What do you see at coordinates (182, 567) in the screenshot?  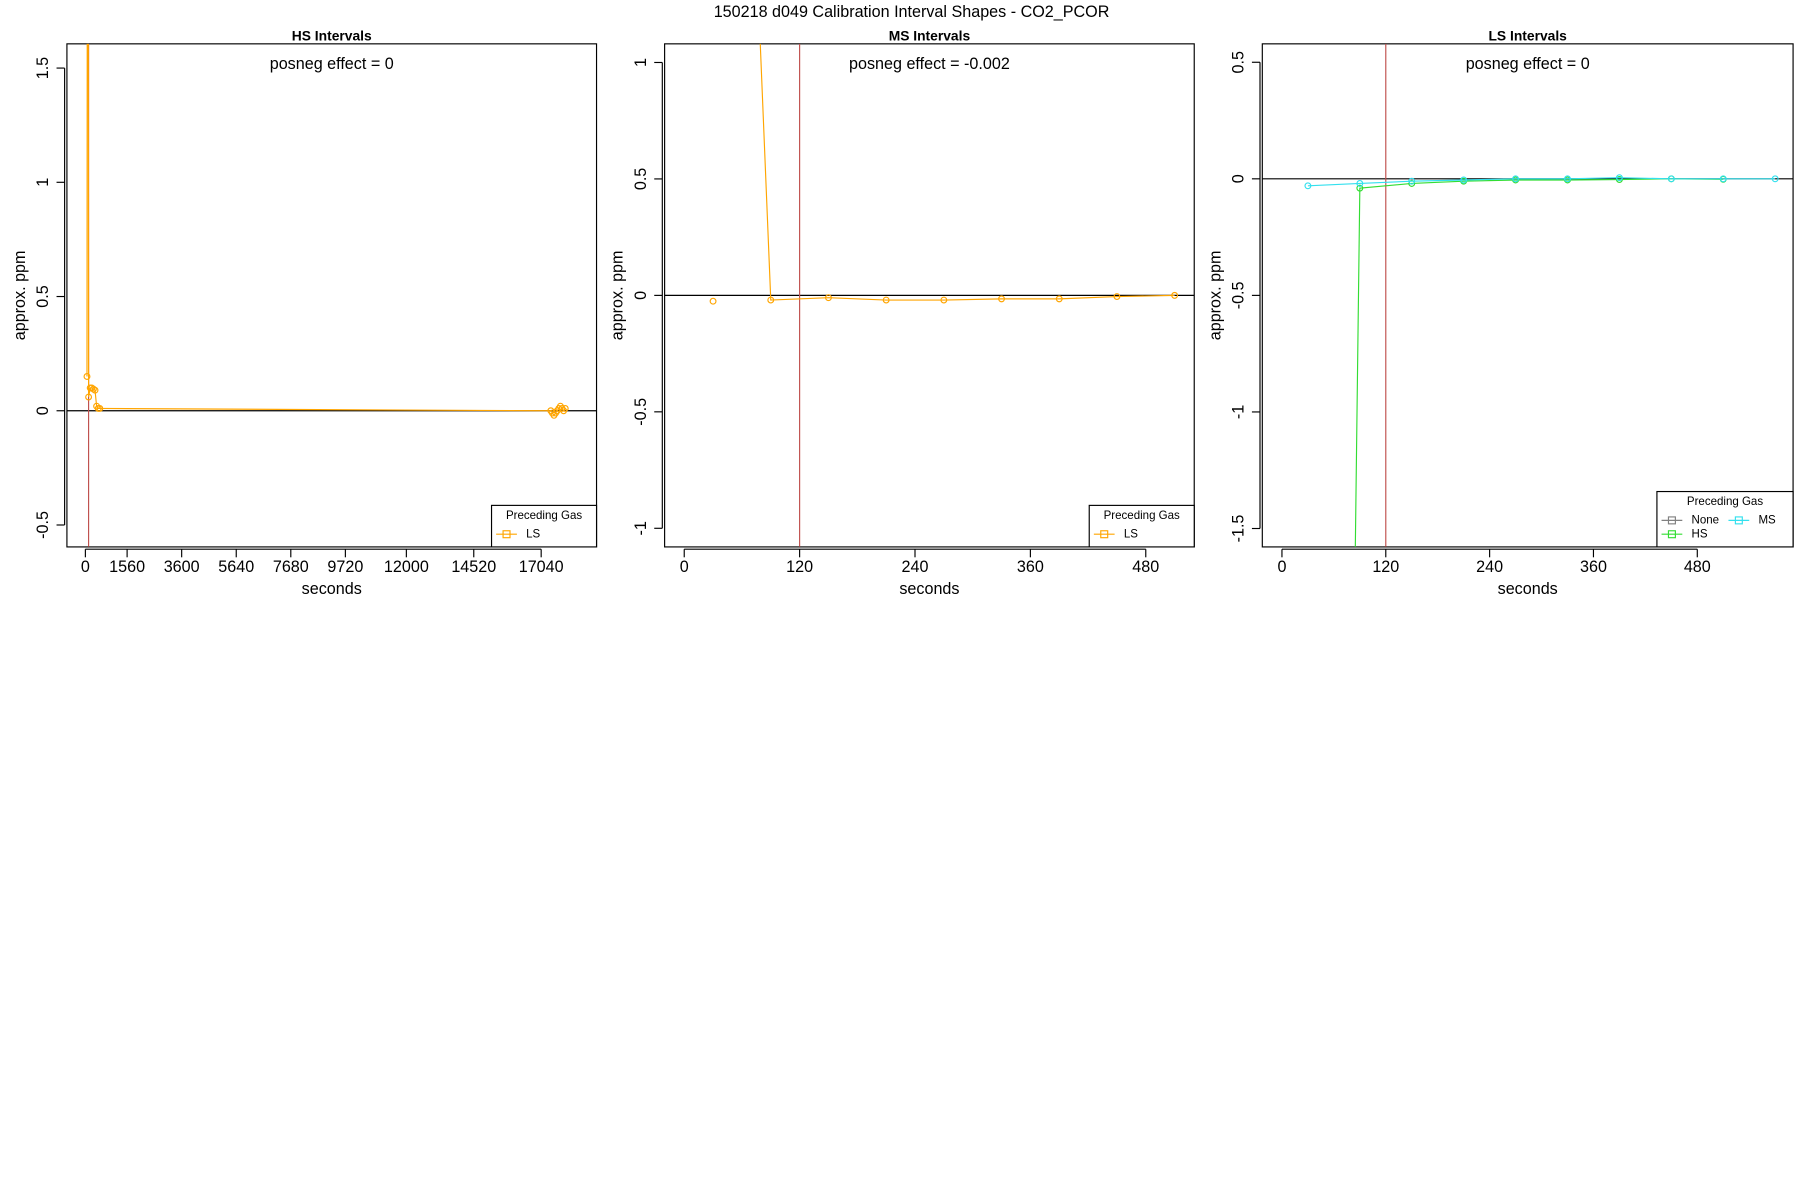 I see `x-tick-label: 3600` at bounding box center [182, 567].